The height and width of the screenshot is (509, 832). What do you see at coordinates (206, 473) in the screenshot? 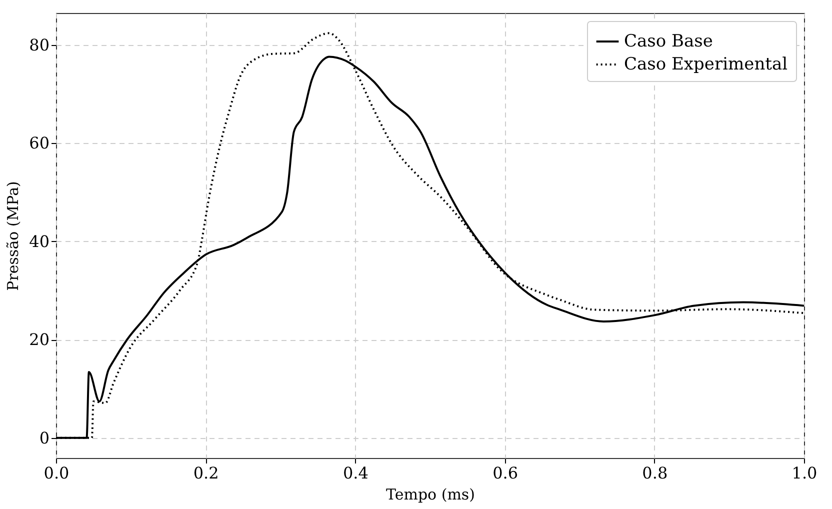
I see `x-tick-label: 0.2` at bounding box center [206, 473].